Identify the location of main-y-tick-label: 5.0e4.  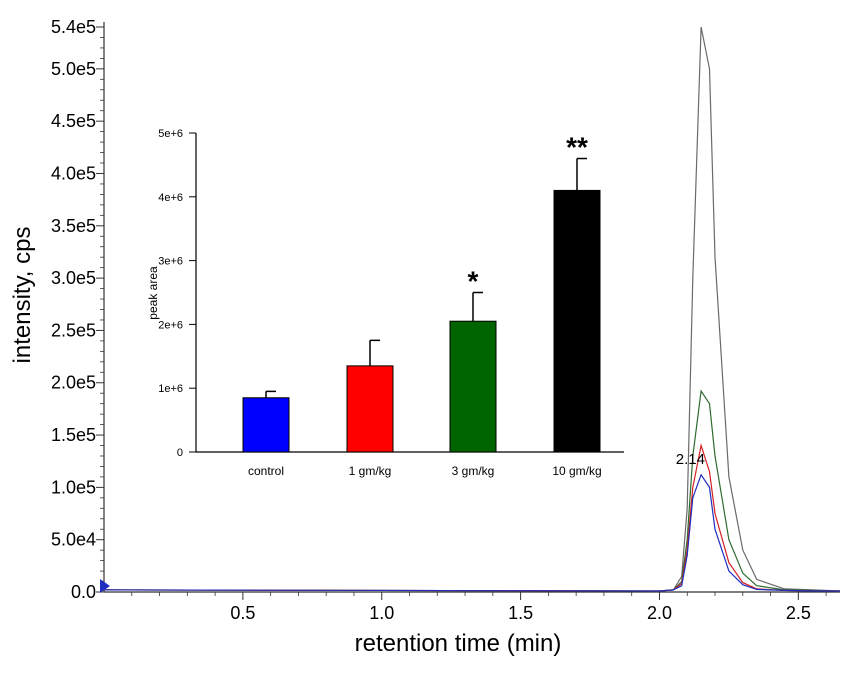
(73, 540).